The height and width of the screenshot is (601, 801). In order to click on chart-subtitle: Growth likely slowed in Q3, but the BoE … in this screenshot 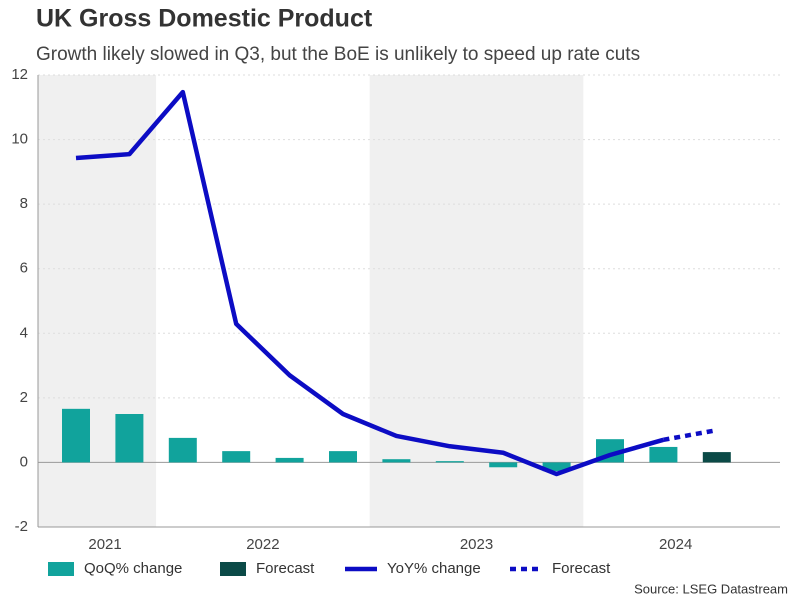, I will do `click(338, 54)`.